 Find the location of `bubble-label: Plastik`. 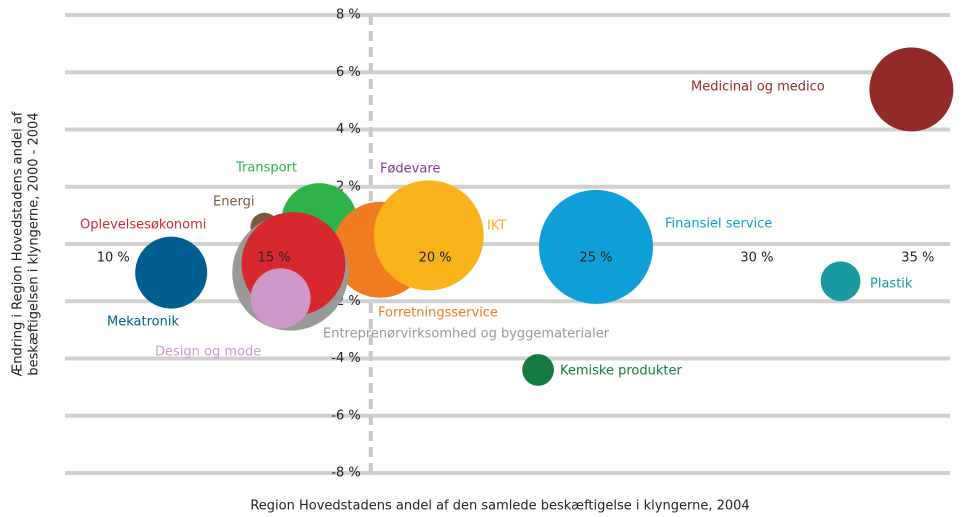

bubble-label: Plastik is located at coordinates (891, 284).